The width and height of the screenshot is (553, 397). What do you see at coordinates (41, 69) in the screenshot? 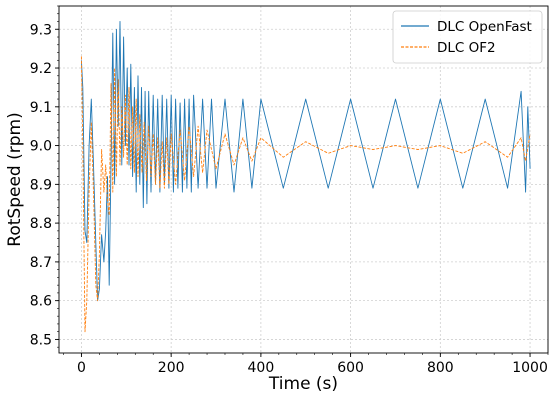
I see `y-tick-label-7: 9.2` at bounding box center [41, 69].